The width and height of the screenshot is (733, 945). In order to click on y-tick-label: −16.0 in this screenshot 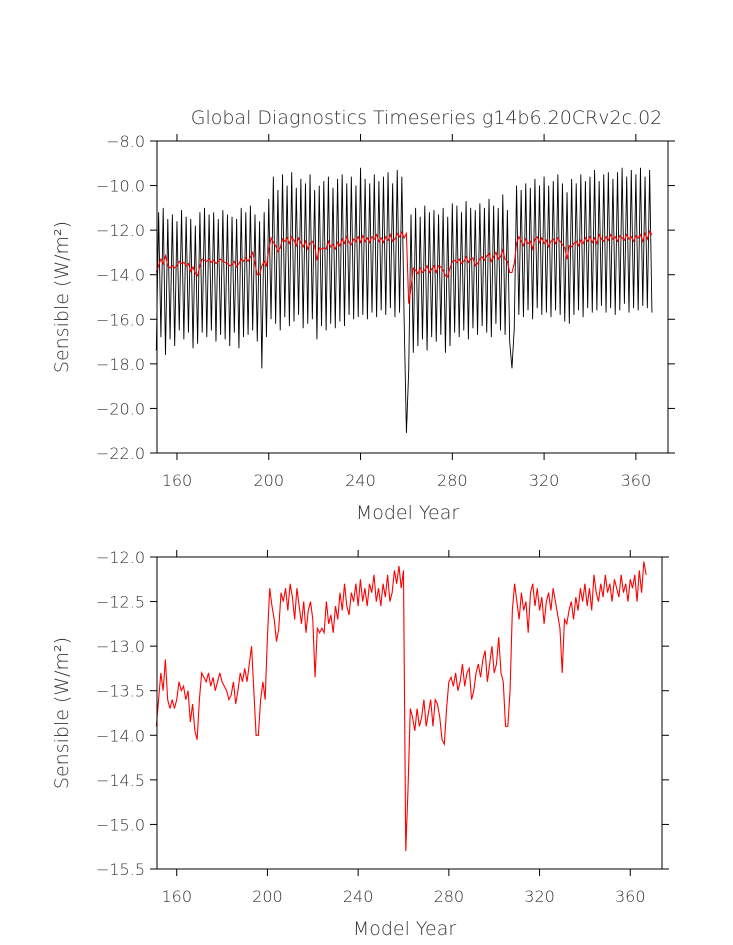, I will do `click(120, 319)`.